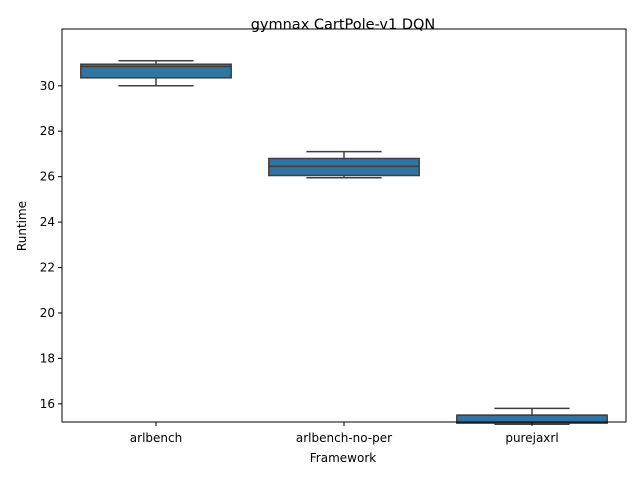 The image size is (640, 480). I want to click on y-tick-label: 26, so click(47, 177).